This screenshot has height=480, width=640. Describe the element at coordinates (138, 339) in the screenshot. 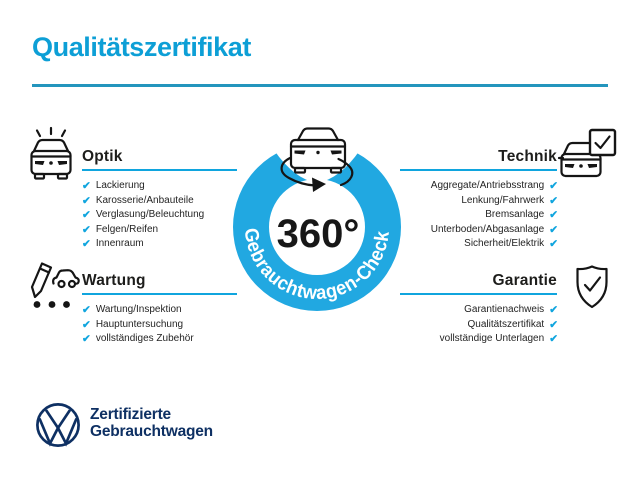

I see `list-item: ✔ vollständiges Zubehör` at that location.